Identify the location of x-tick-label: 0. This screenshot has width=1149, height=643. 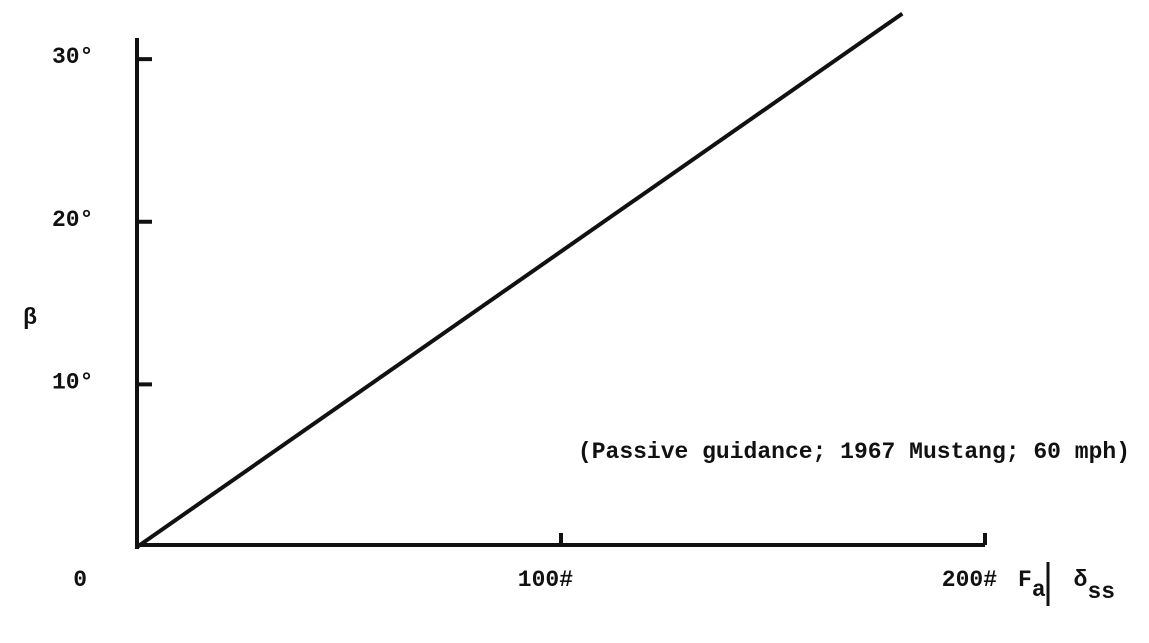
(80, 580).